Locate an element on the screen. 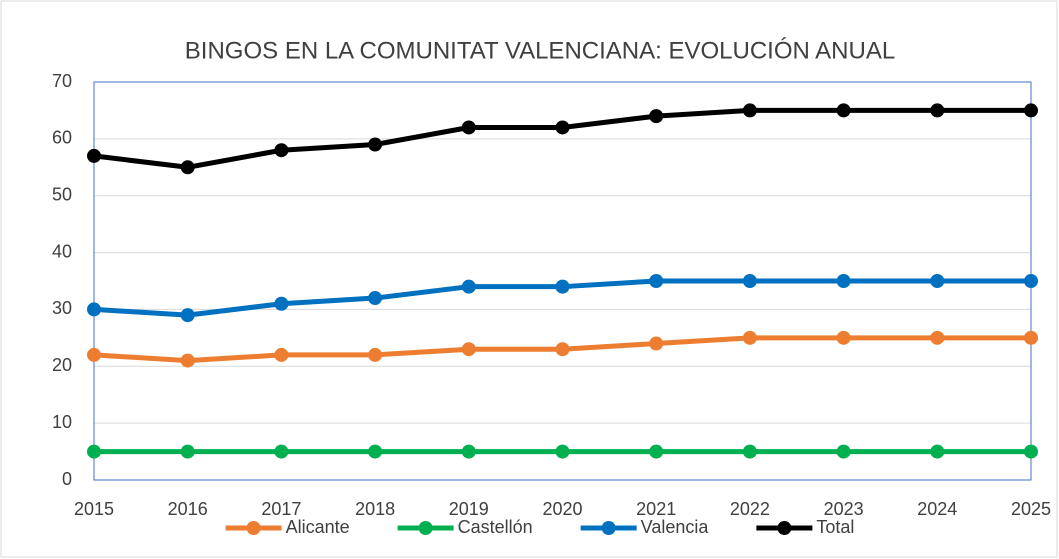 The height and width of the screenshot is (559, 1059). x-tick-label: 2021 is located at coordinates (656, 509).